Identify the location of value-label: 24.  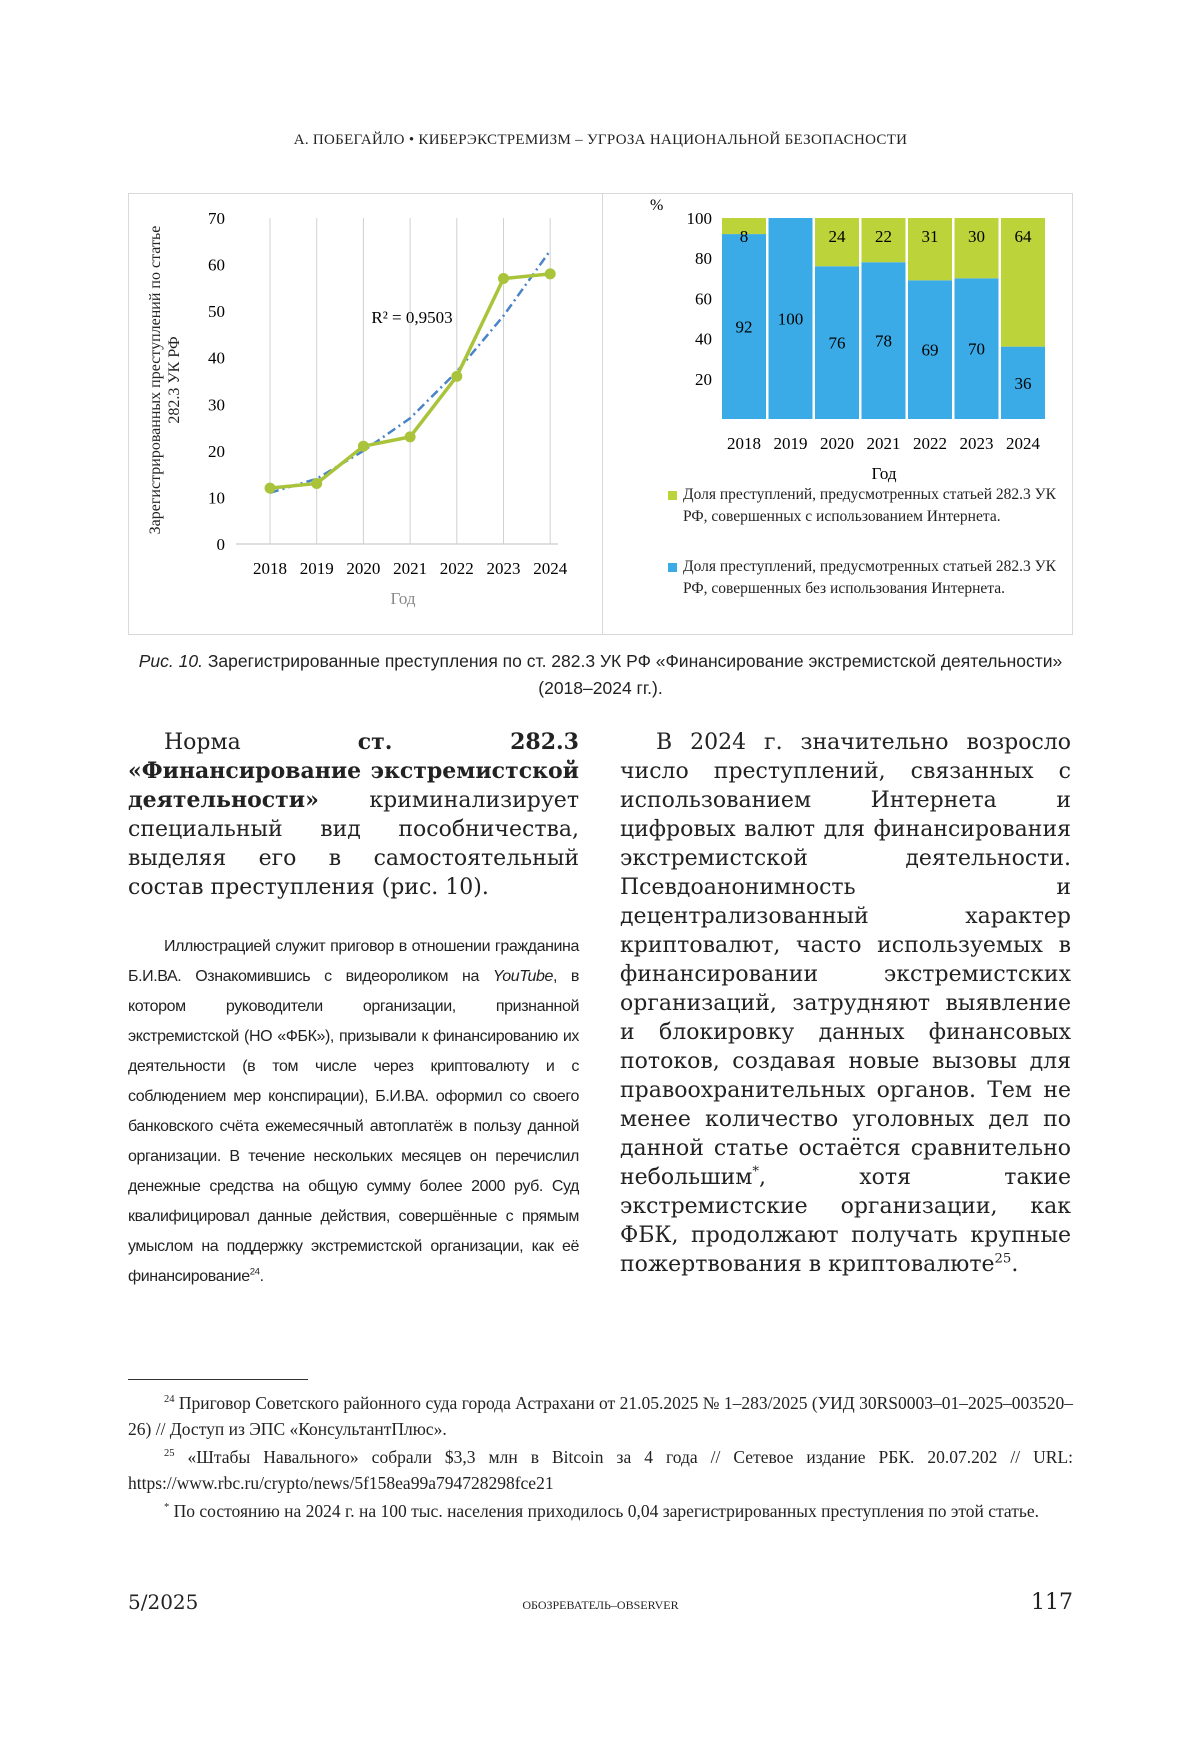
(838, 236).